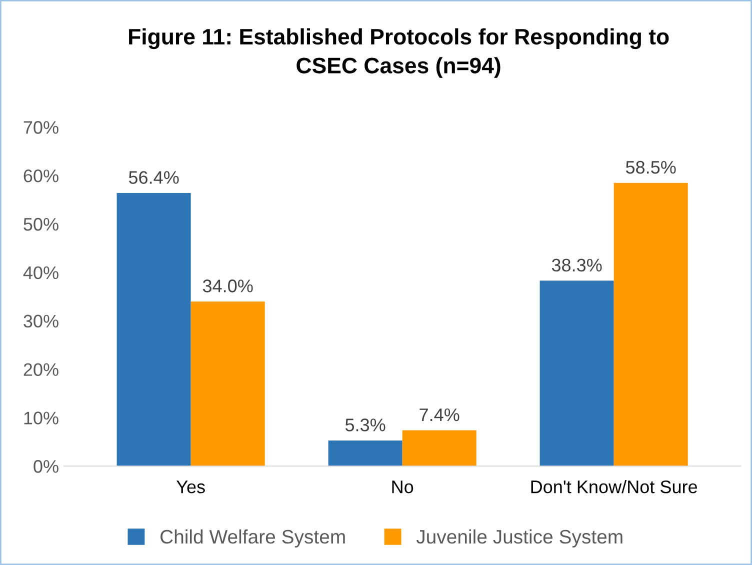  Describe the element at coordinates (41, 369) in the screenshot. I see `y-tick-label: 20%` at that location.